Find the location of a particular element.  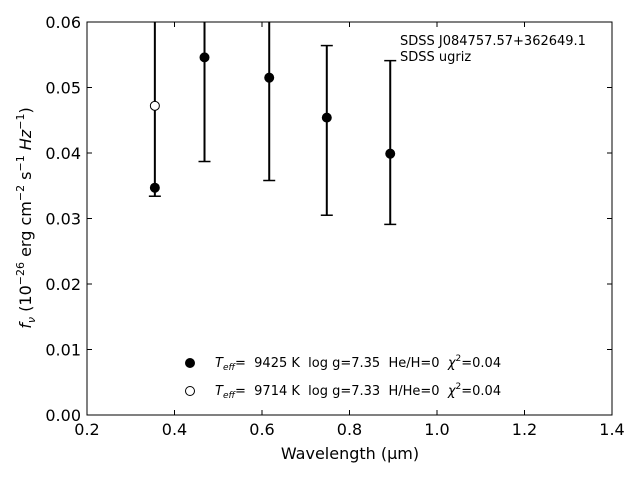

x-axis-label: Wavelength (μm) is located at coordinates (350, 453).